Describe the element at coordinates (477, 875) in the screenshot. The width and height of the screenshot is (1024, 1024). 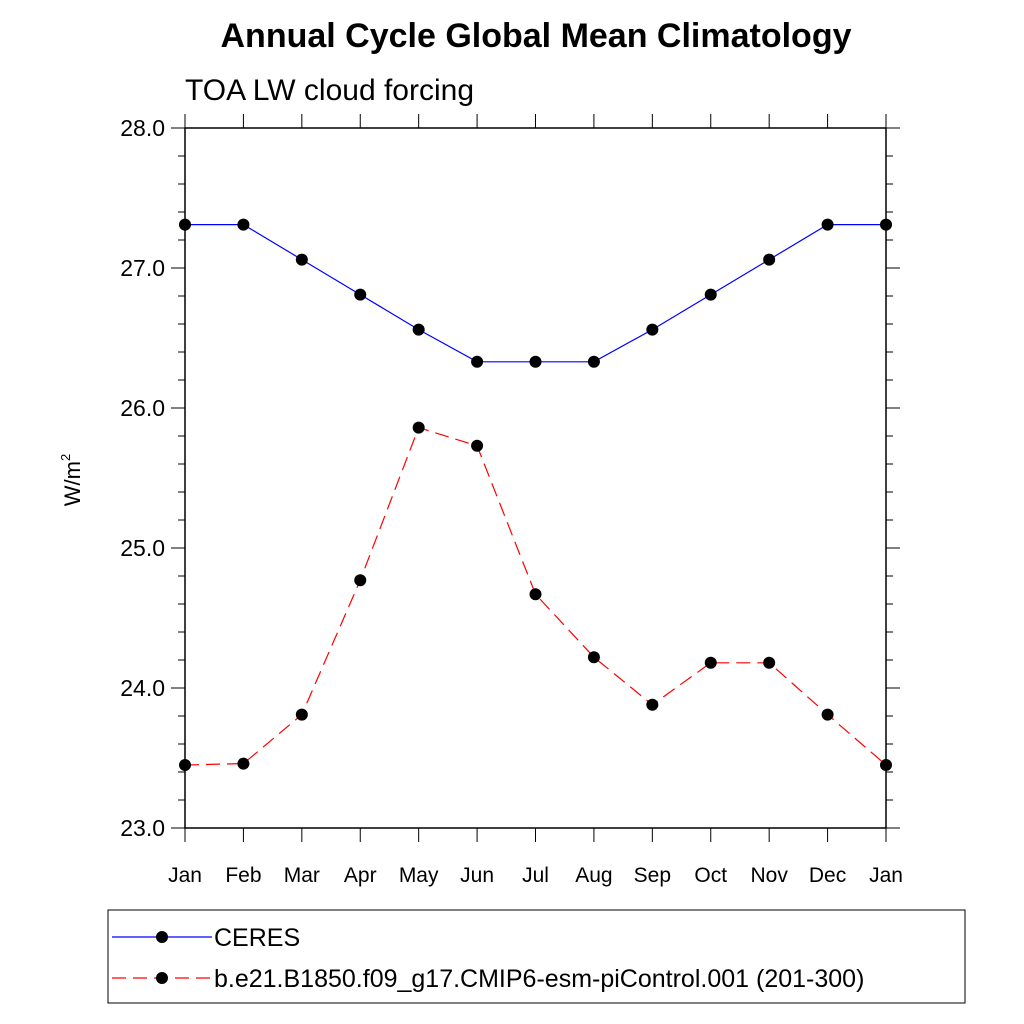
I see `x-tick-label: Jun` at that location.